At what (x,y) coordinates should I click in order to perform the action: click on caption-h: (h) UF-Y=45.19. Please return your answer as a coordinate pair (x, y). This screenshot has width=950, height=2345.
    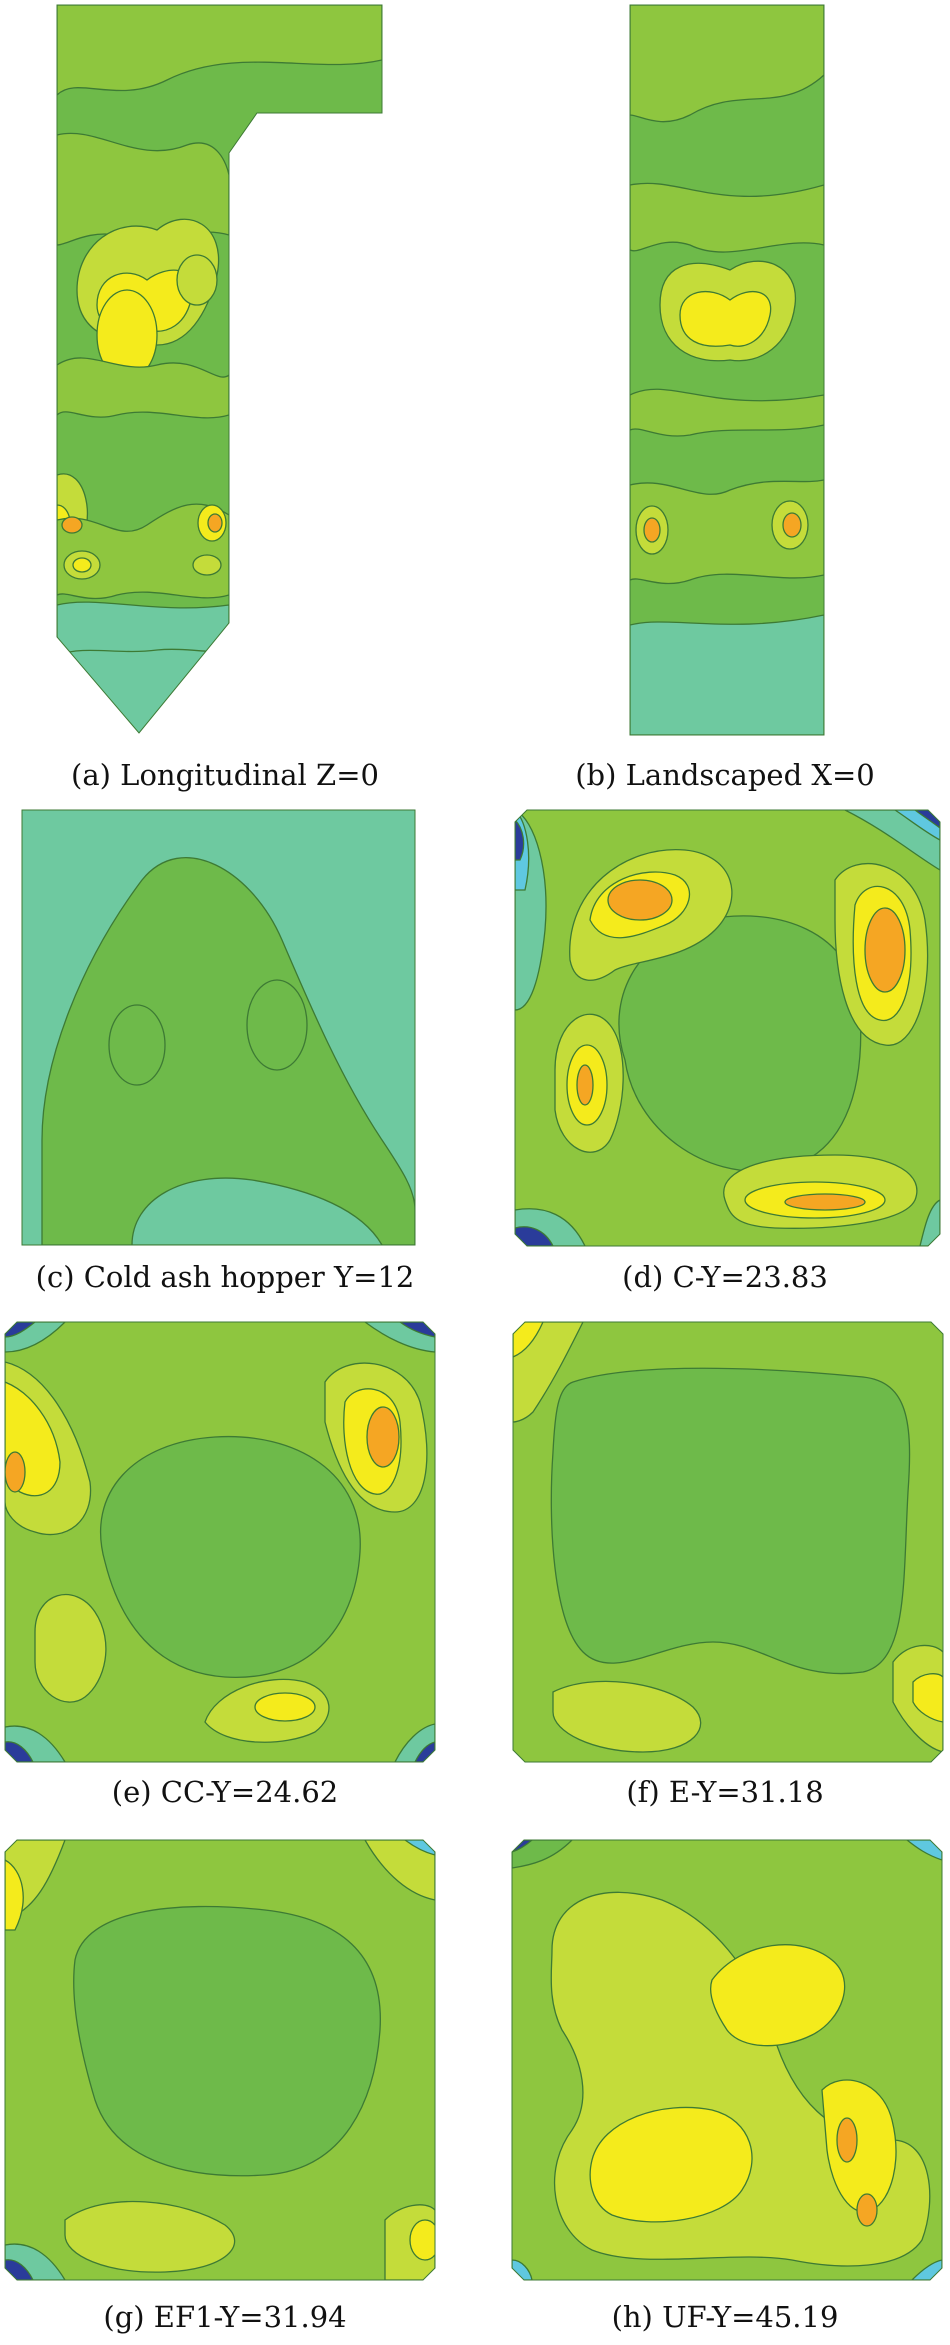
    Looking at the image, I should click on (725, 2317).